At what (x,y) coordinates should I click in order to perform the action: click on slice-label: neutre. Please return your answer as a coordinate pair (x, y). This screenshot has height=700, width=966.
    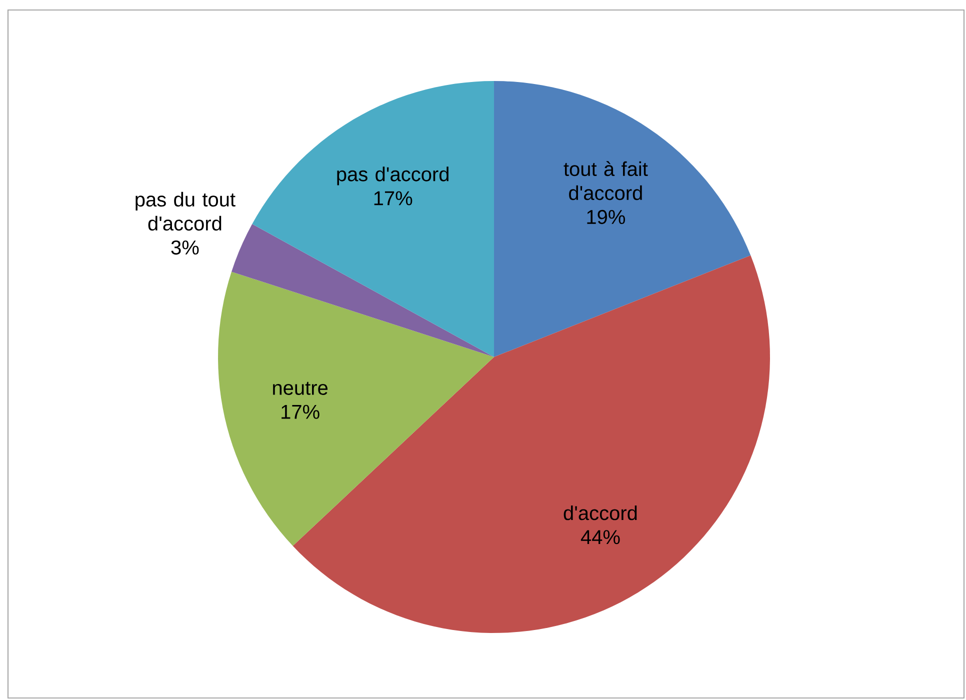
    Looking at the image, I should click on (300, 388).